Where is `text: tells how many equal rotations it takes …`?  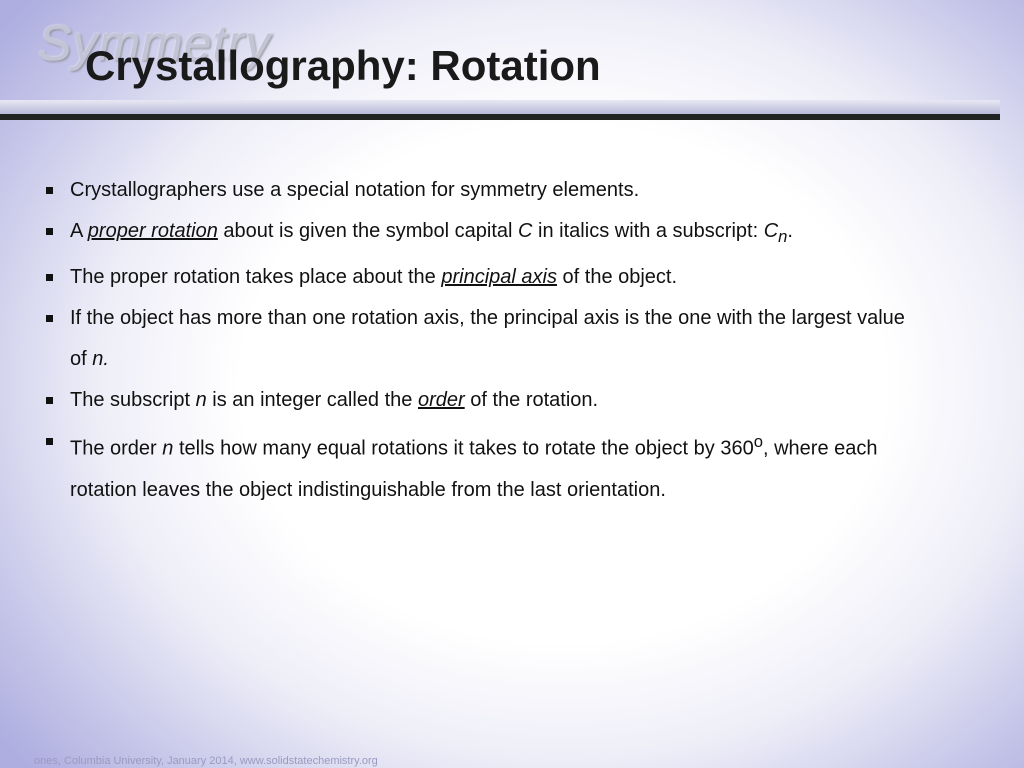 text: tells how many equal rotations it takes … is located at coordinates (463, 448).